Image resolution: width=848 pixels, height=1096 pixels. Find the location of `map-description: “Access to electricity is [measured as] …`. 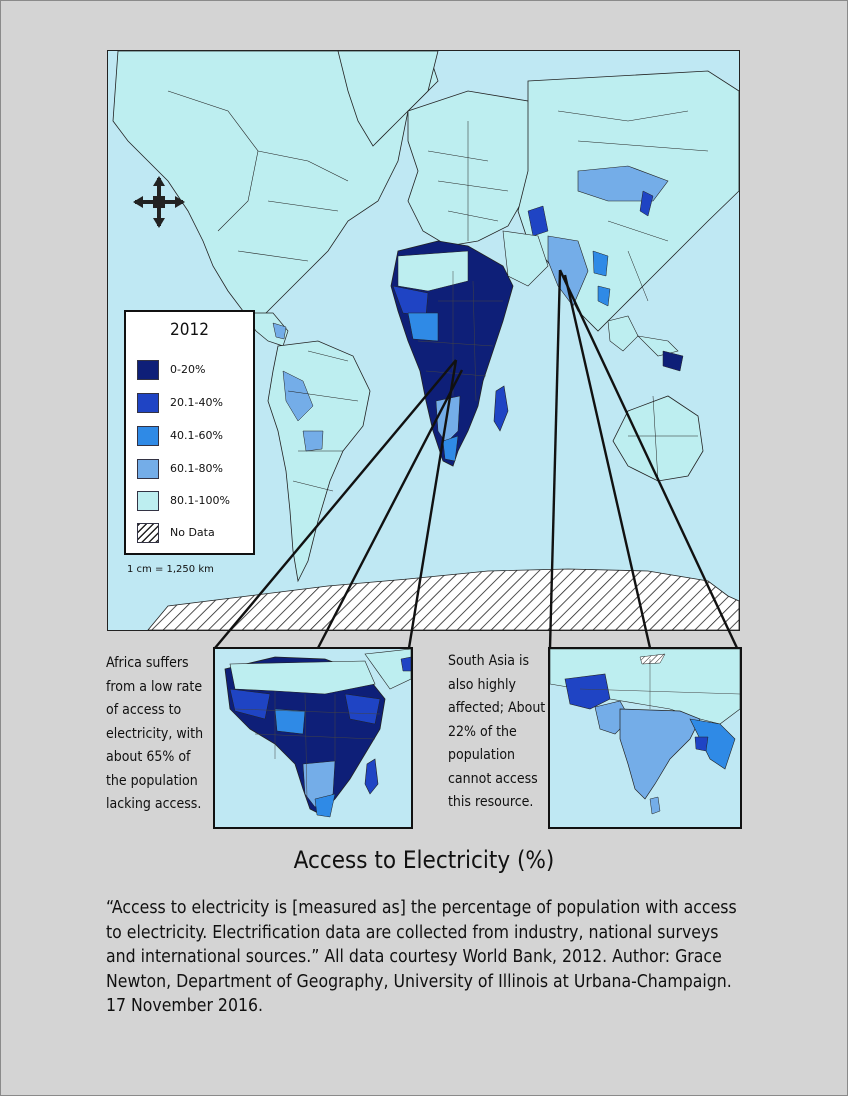

map-description: “Access to electricity is [measured as] … is located at coordinates (421, 957).